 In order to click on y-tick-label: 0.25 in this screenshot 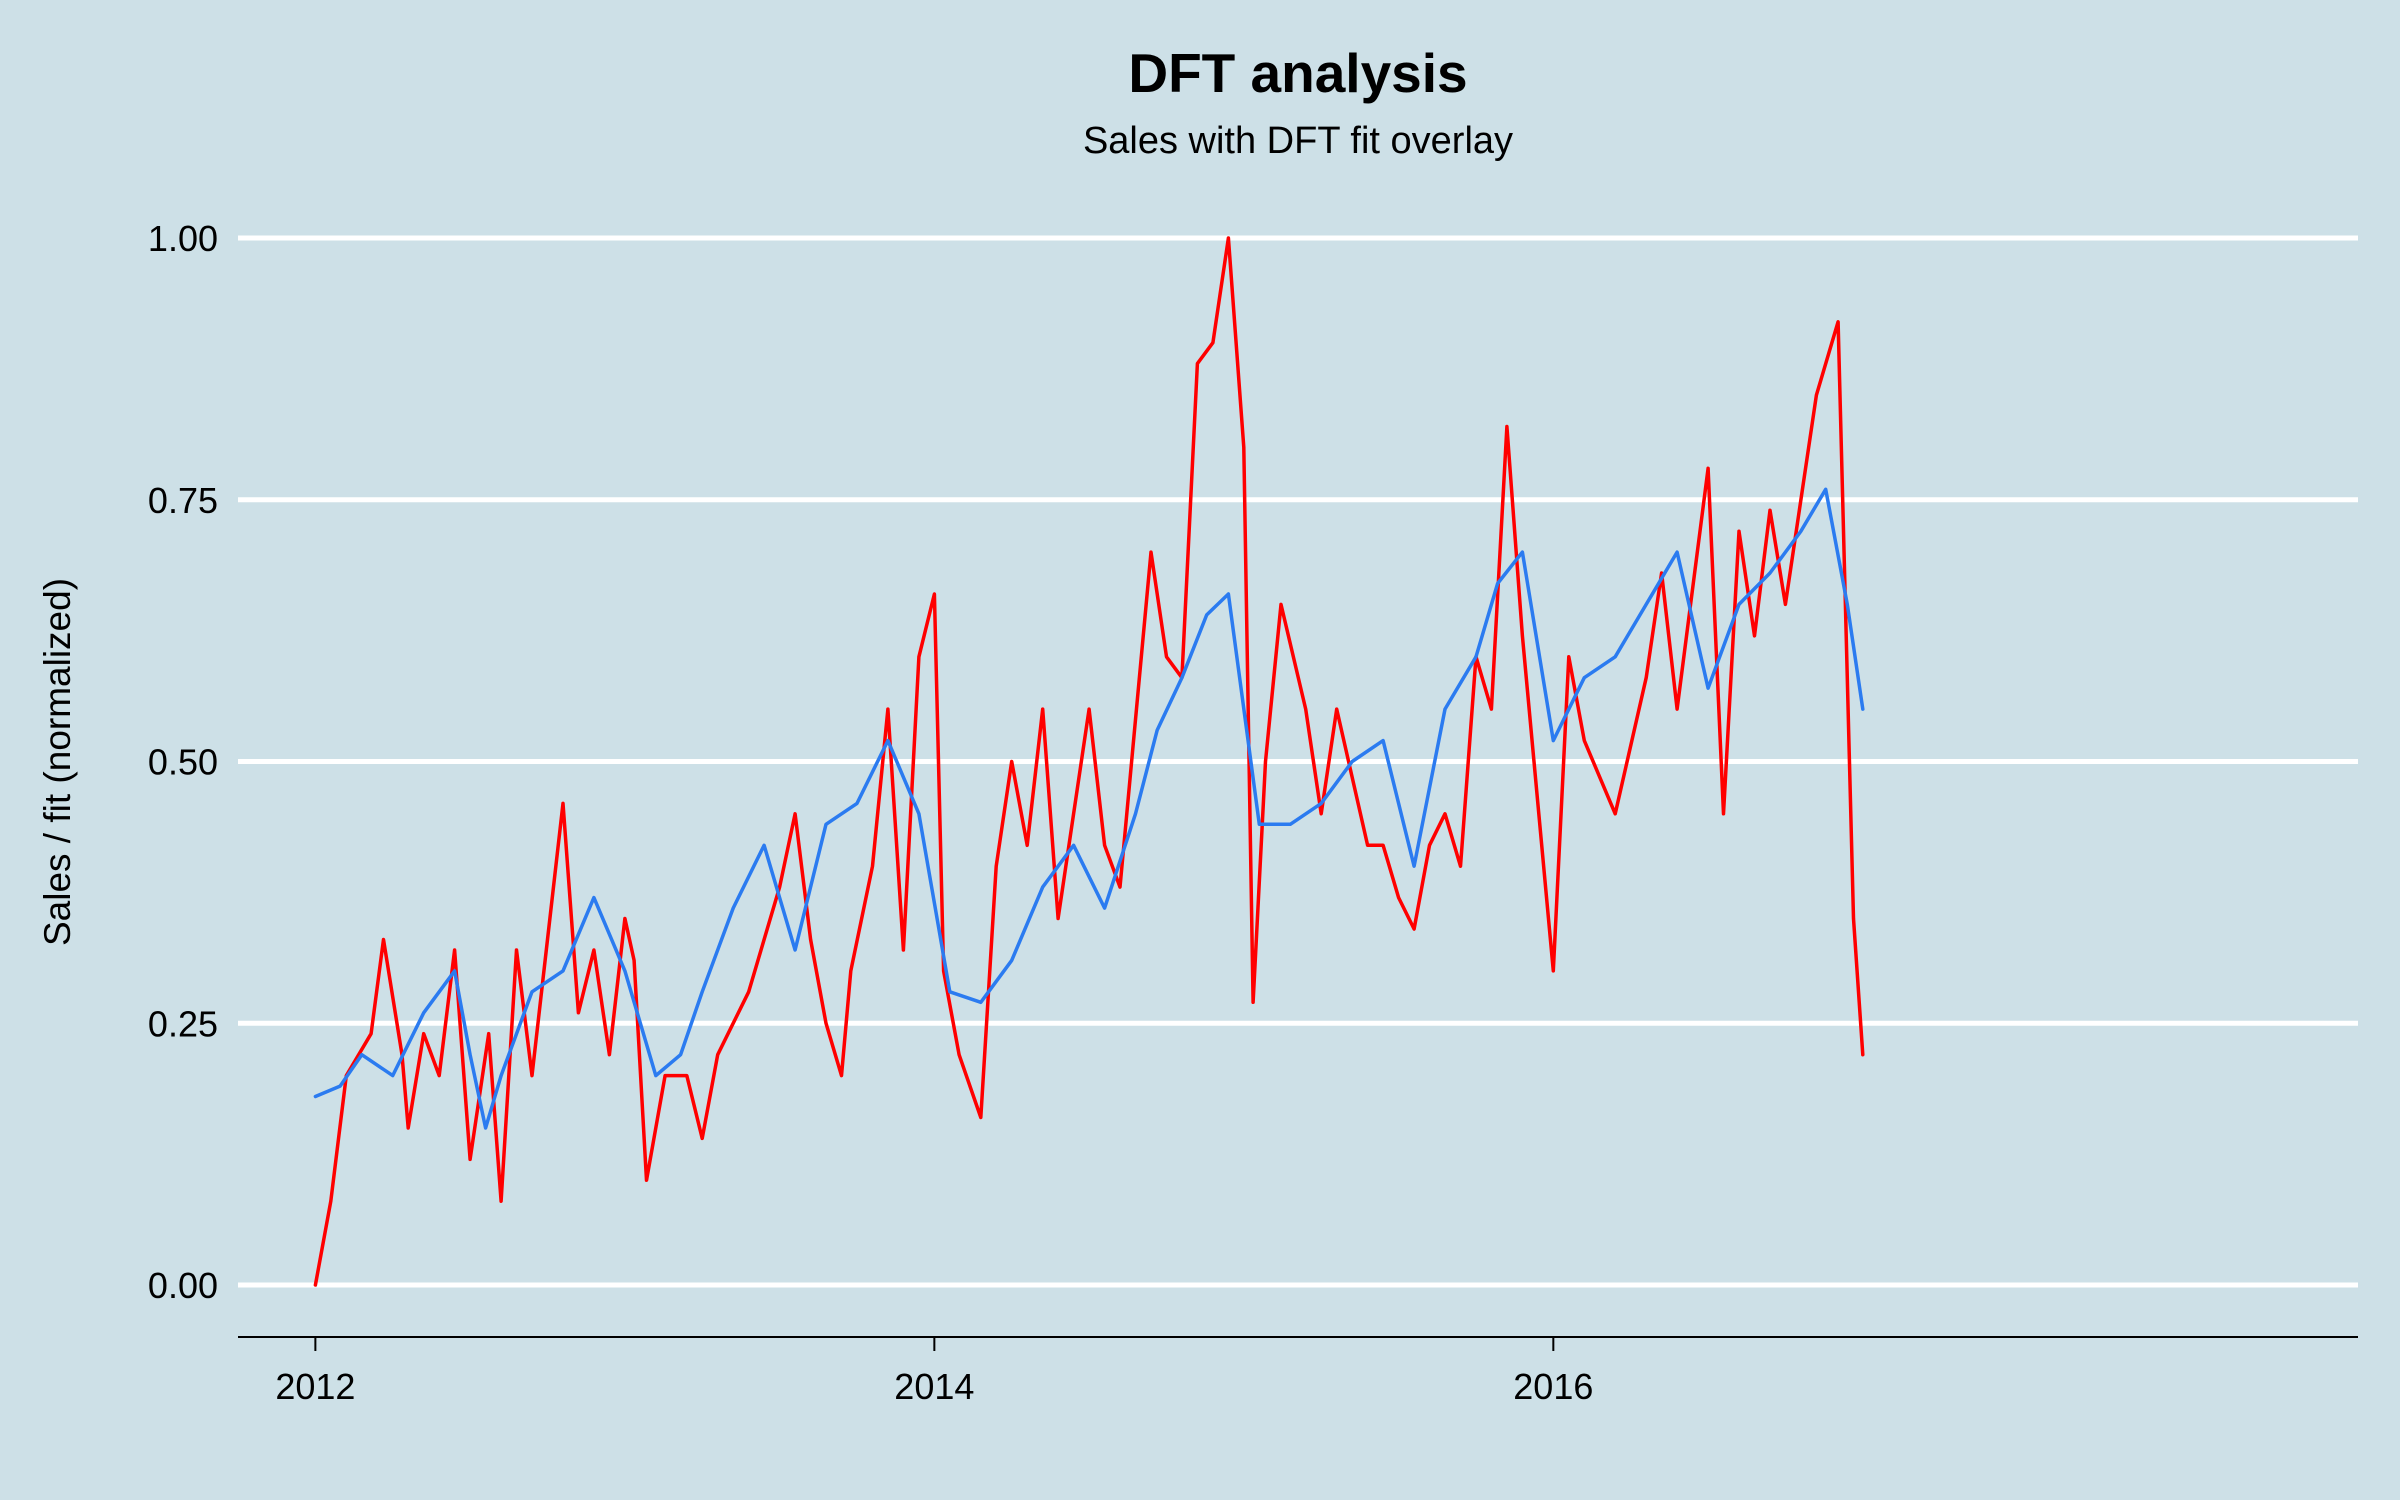, I will do `click(183, 1023)`.